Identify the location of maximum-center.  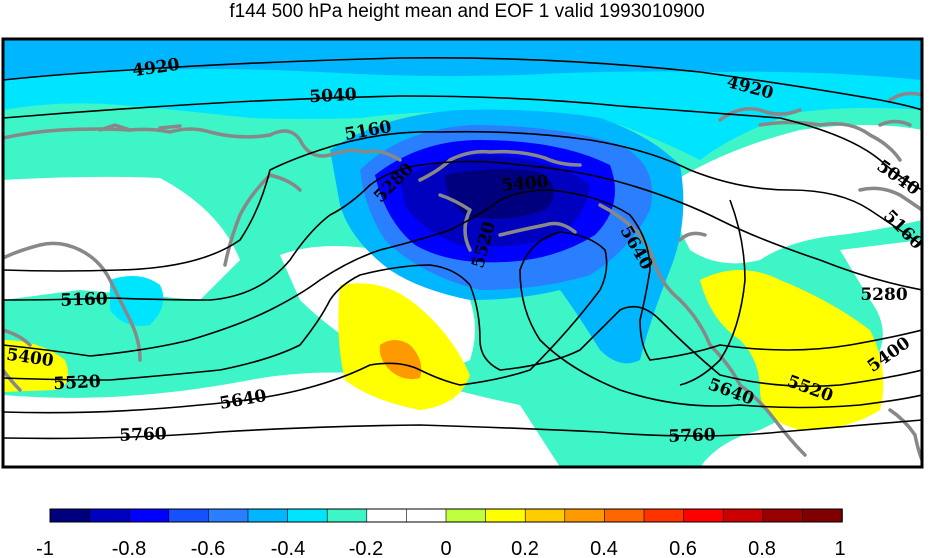
(400, 360).